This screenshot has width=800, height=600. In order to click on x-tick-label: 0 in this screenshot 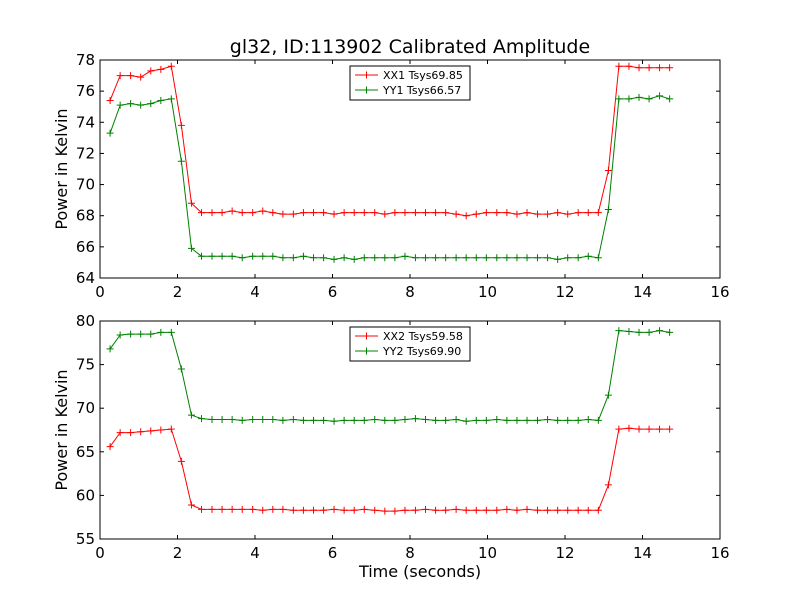, I will do `click(100, 553)`.